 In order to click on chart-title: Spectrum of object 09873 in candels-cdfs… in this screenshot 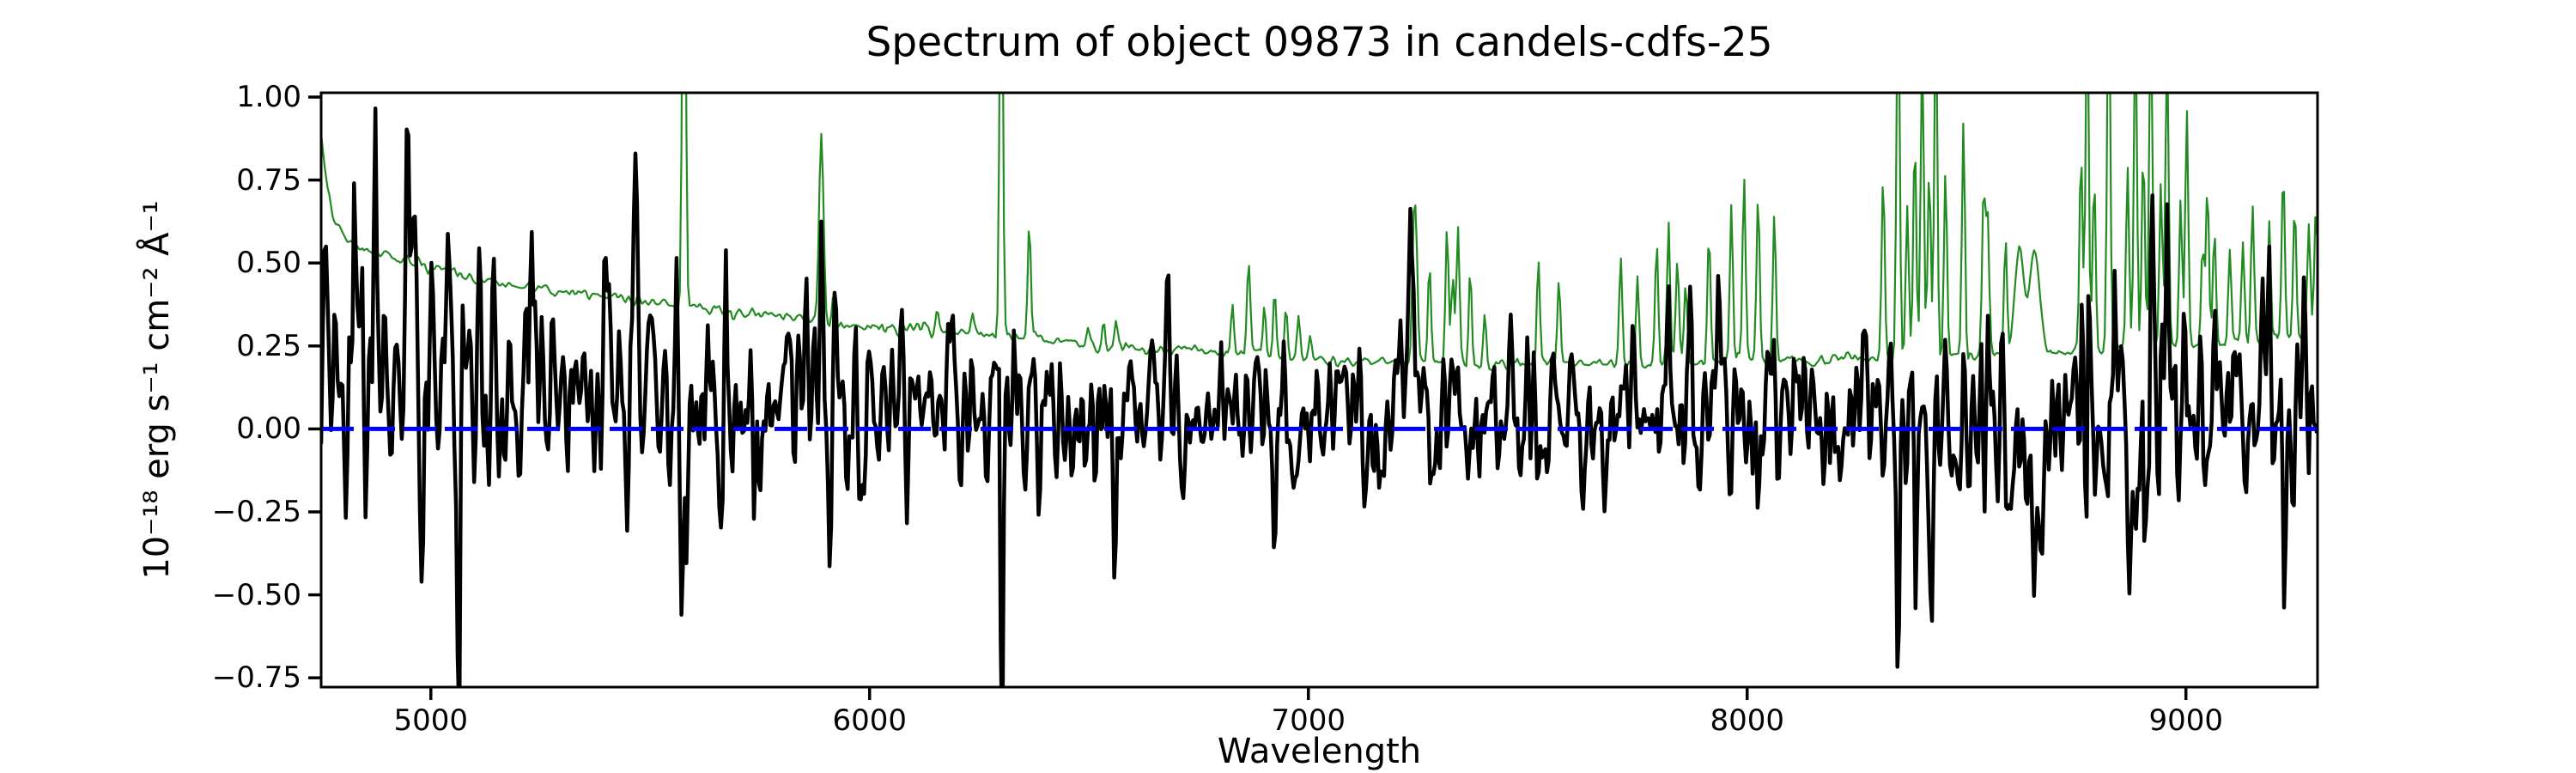, I will do `click(1319, 42)`.